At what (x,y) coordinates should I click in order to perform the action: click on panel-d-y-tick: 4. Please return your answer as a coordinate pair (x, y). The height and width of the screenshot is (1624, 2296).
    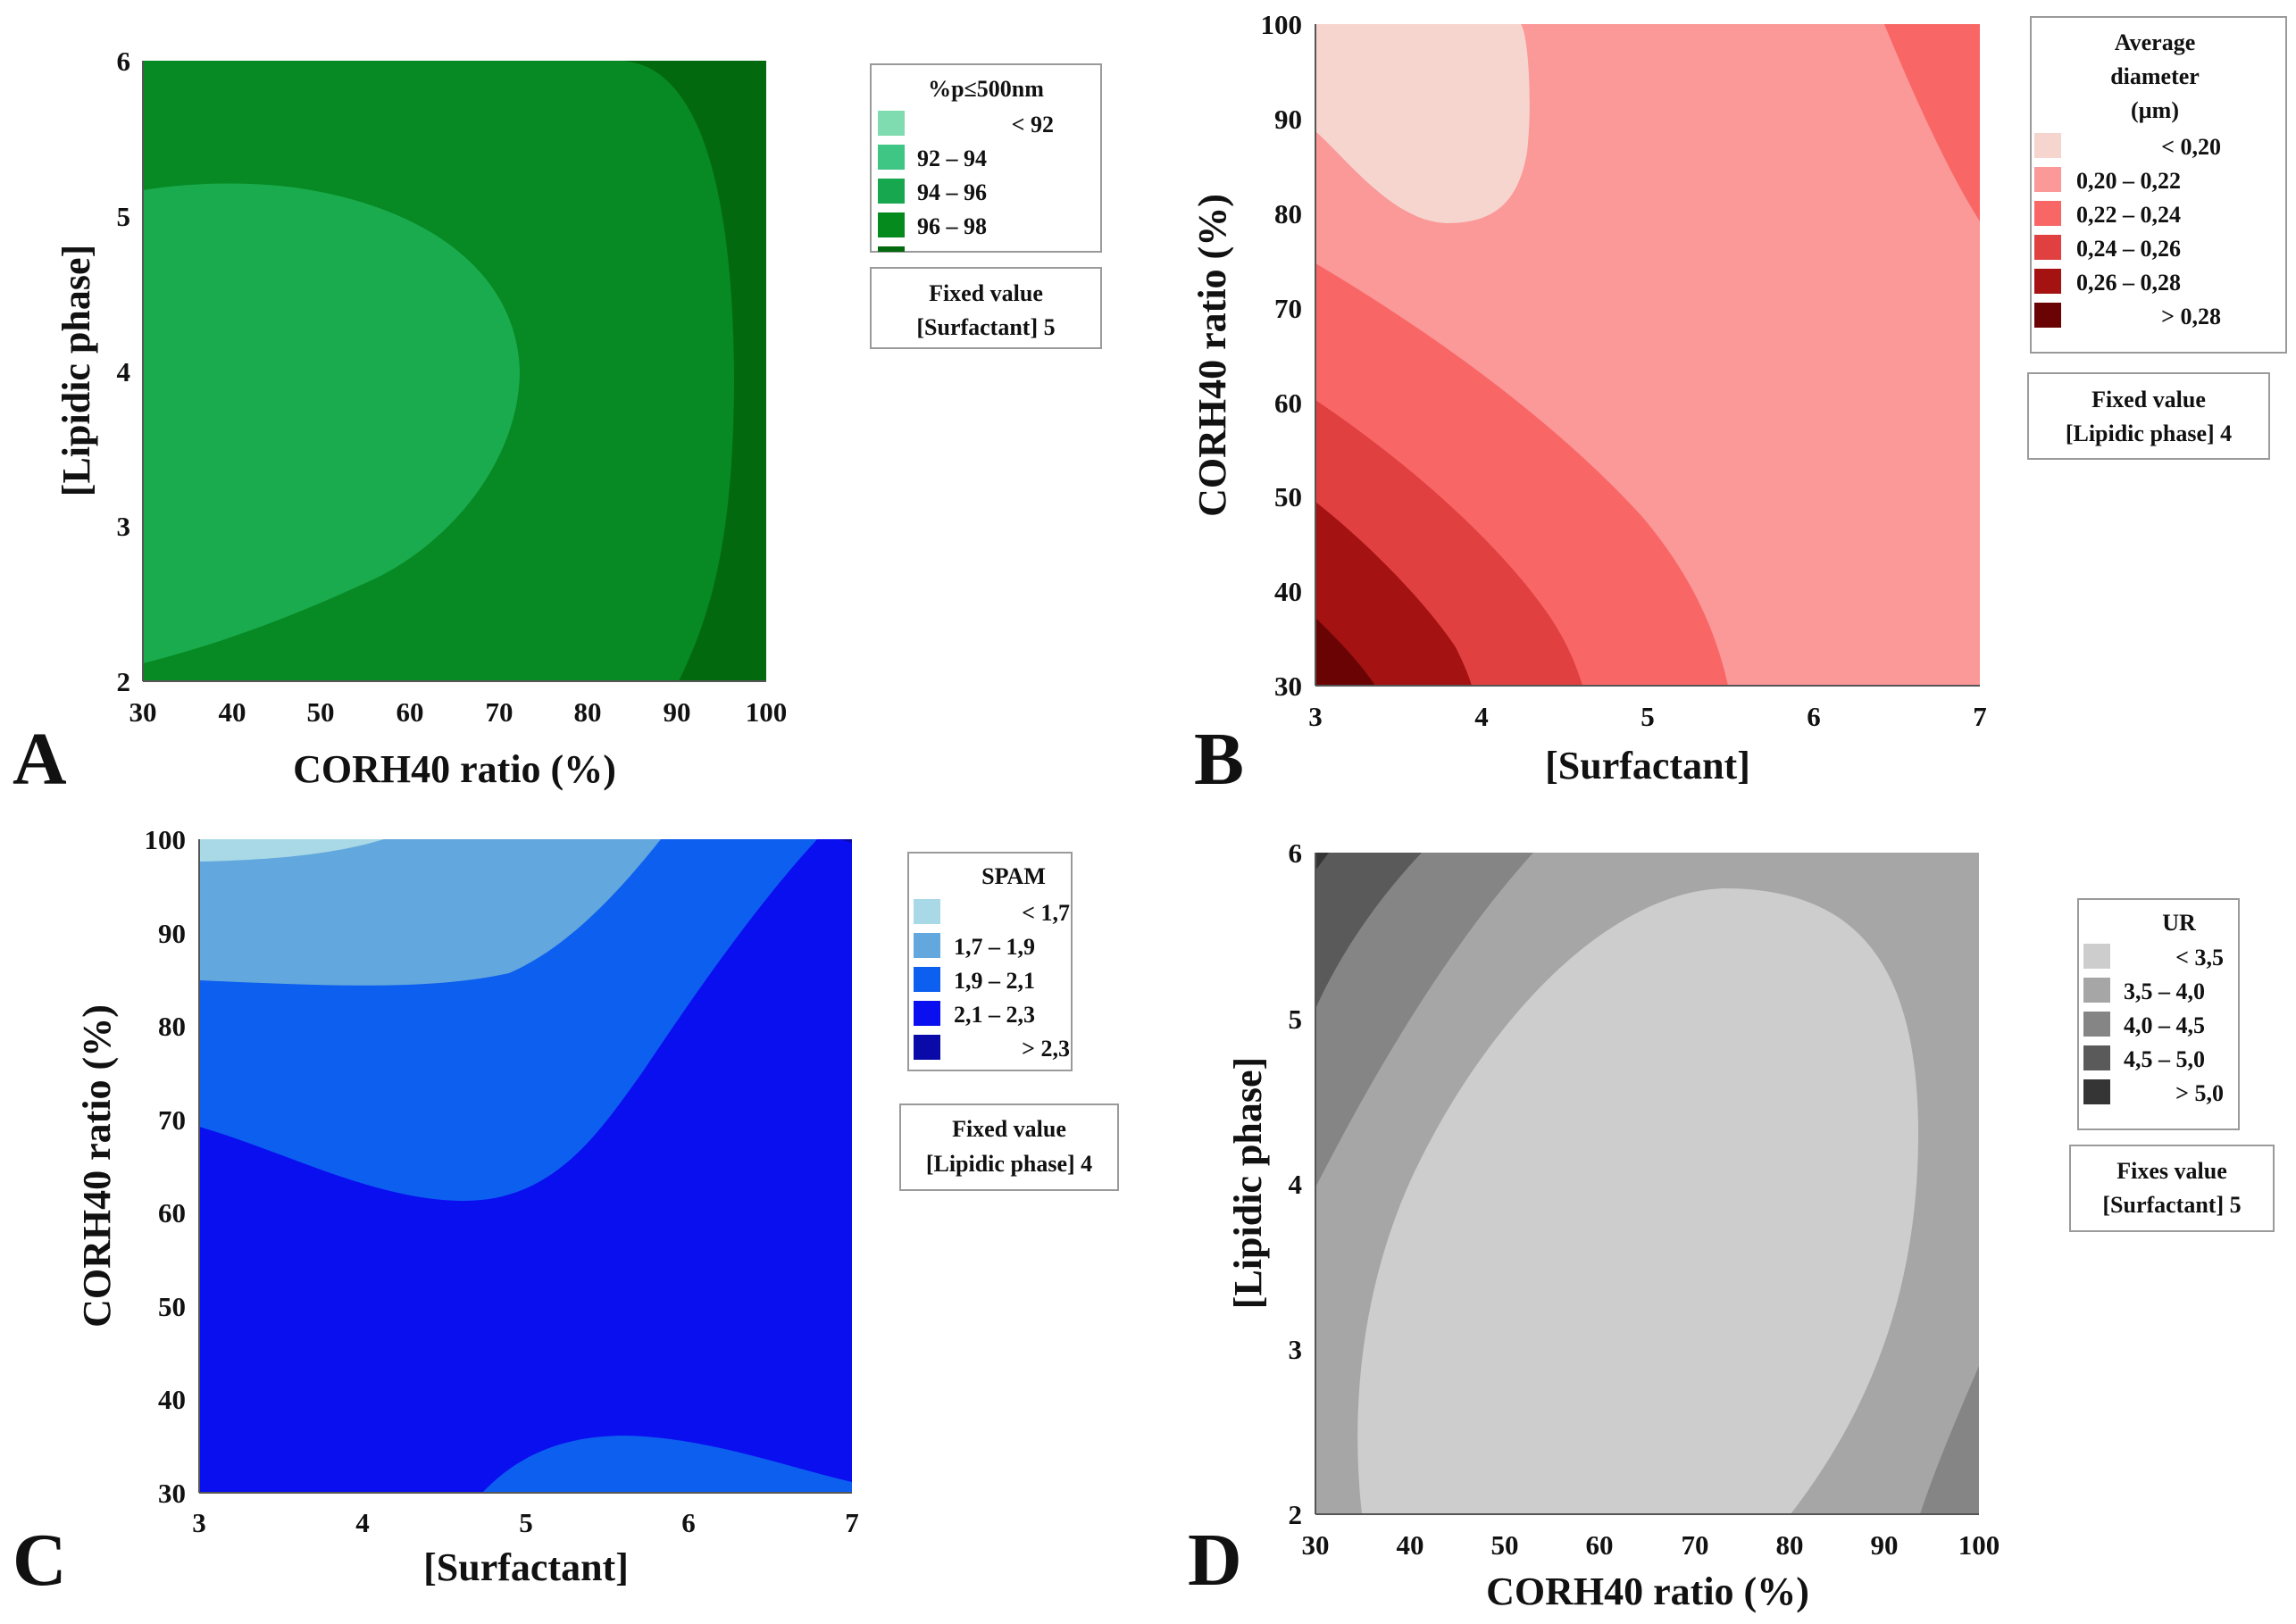
    Looking at the image, I should click on (1296, 1184).